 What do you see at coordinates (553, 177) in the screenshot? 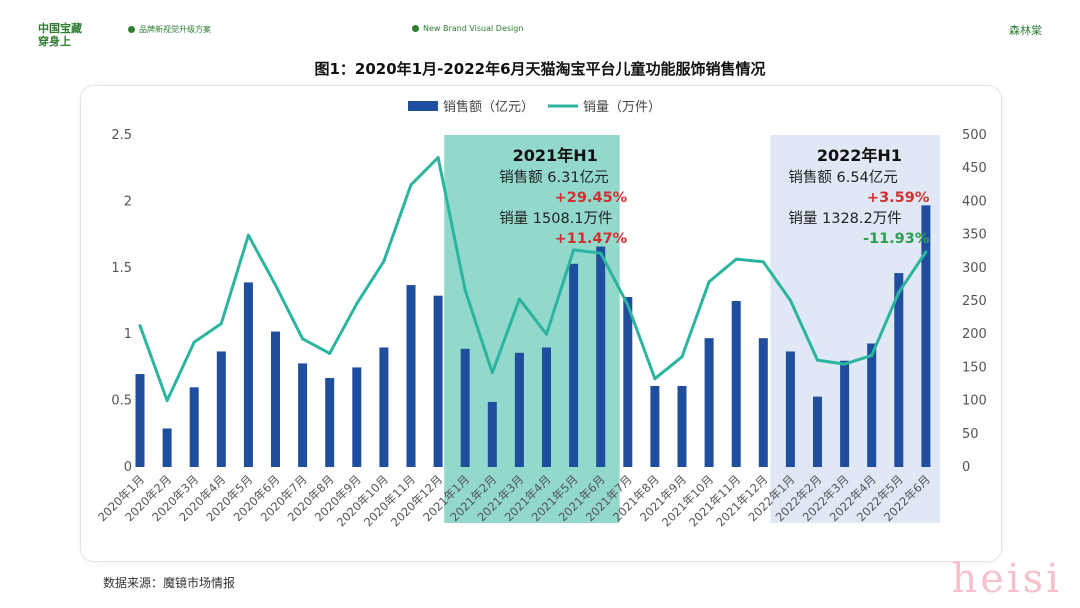
I see `annotation-2021-sales: 销售额 6.31亿元` at bounding box center [553, 177].